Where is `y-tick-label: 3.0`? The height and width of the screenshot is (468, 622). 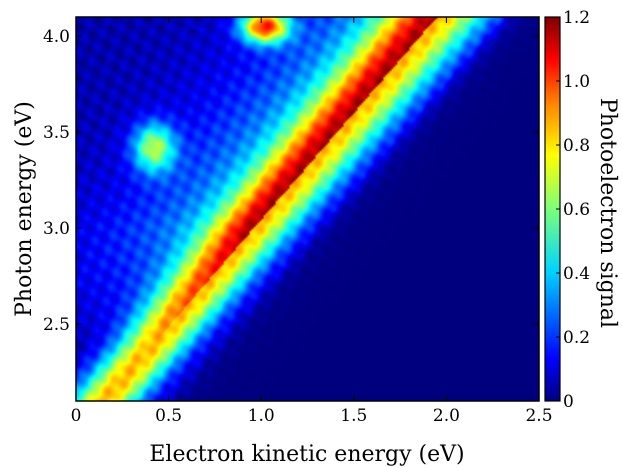 y-tick-label: 3.0 is located at coordinates (56, 229).